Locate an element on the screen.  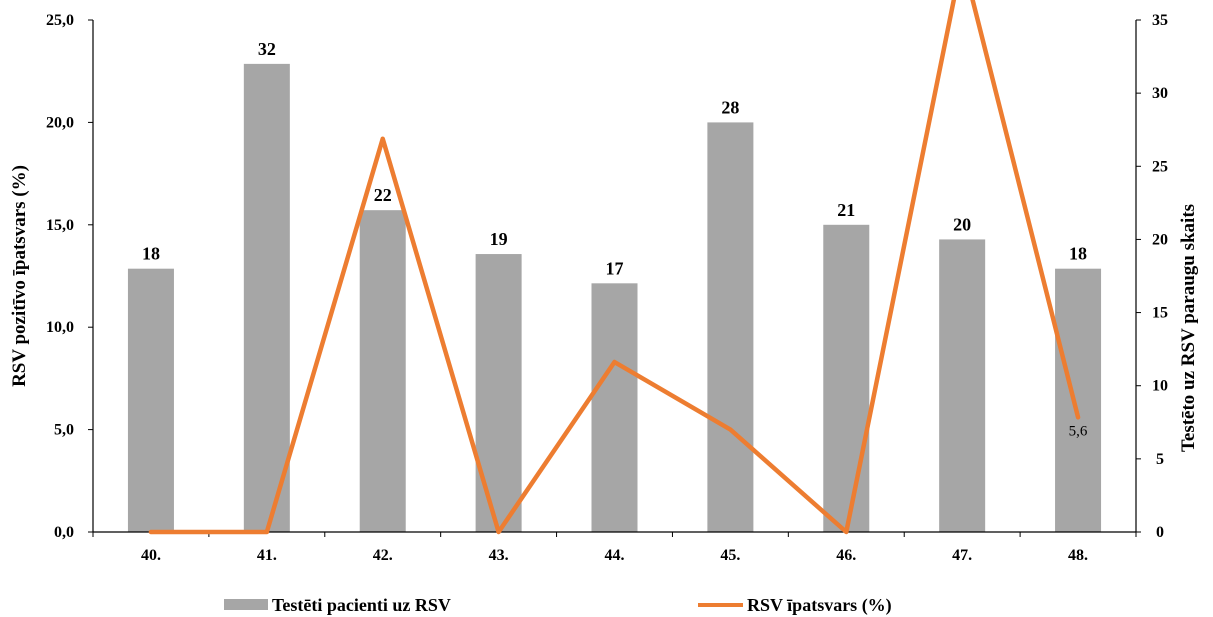
y-left-tick-label: 5,0 is located at coordinates (64, 430).